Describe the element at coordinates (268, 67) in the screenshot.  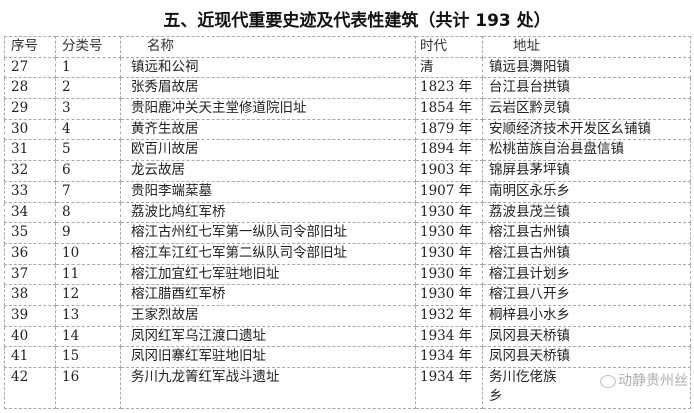
I see `cell-name: 镇远和公祠` at that location.